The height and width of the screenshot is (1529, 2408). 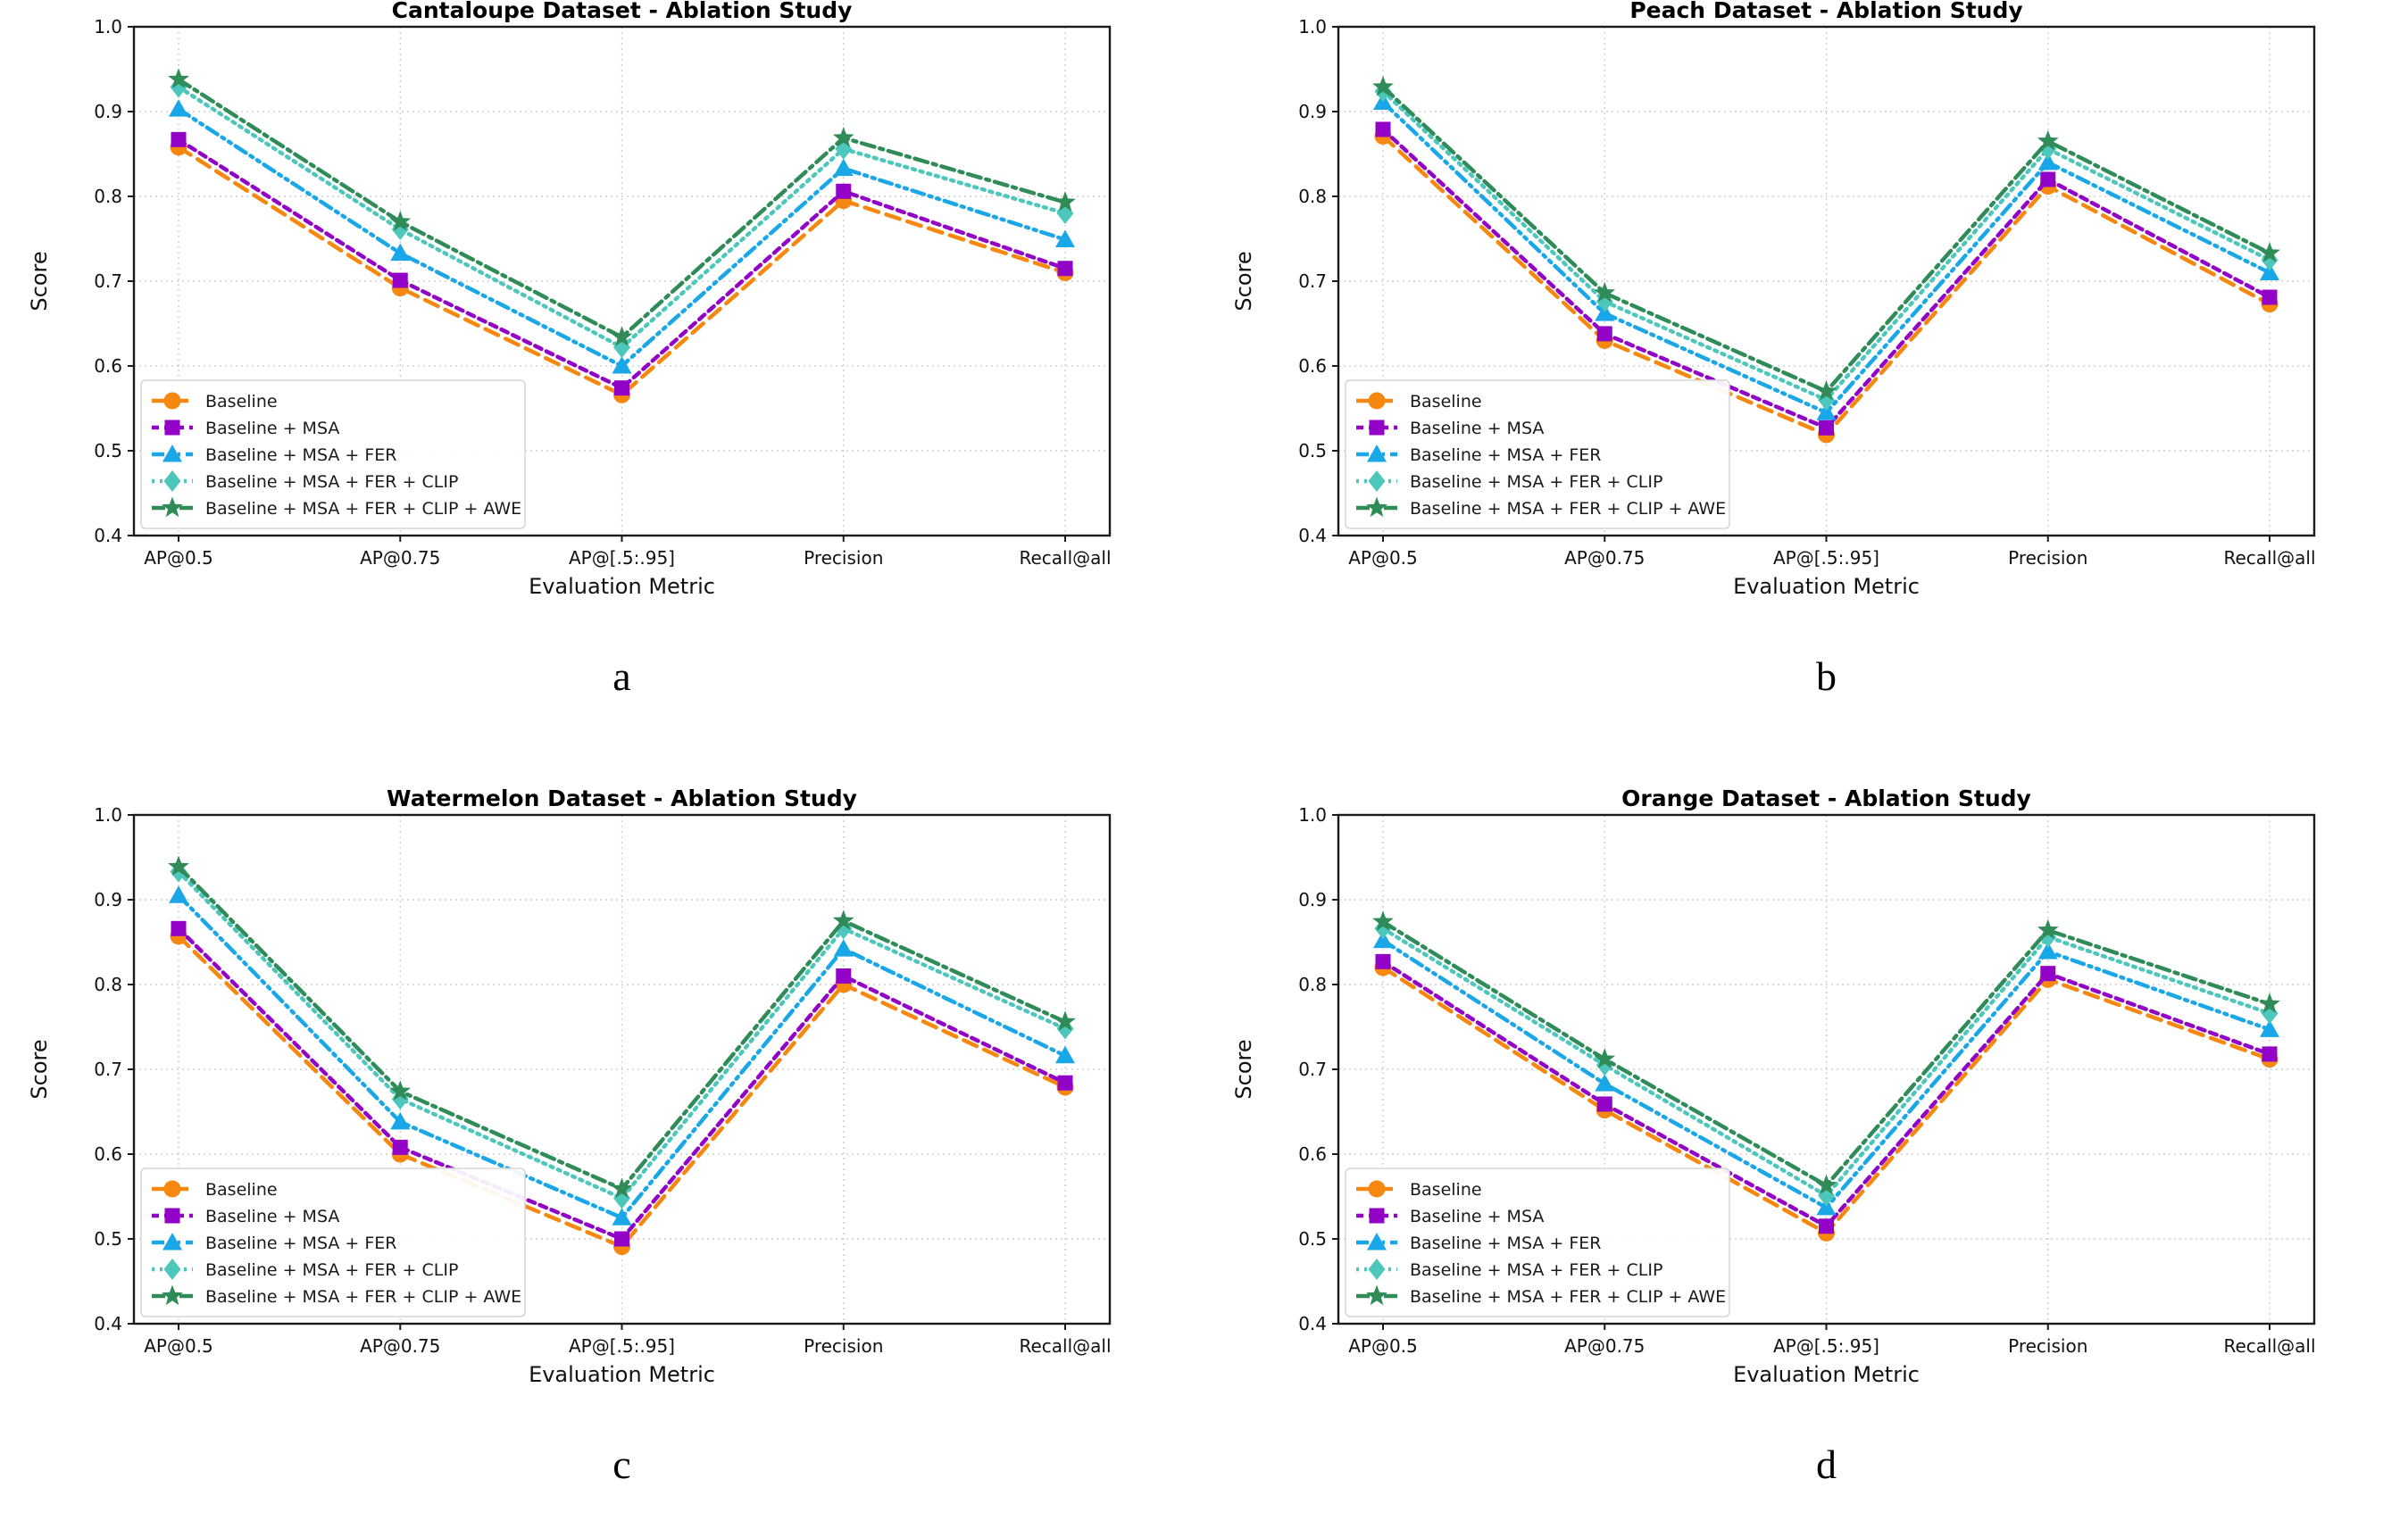 What do you see at coordinates (1827, 1464) in the screenshot?
I see `panel-letter-d: d` at bounding box center [1827, 1464].